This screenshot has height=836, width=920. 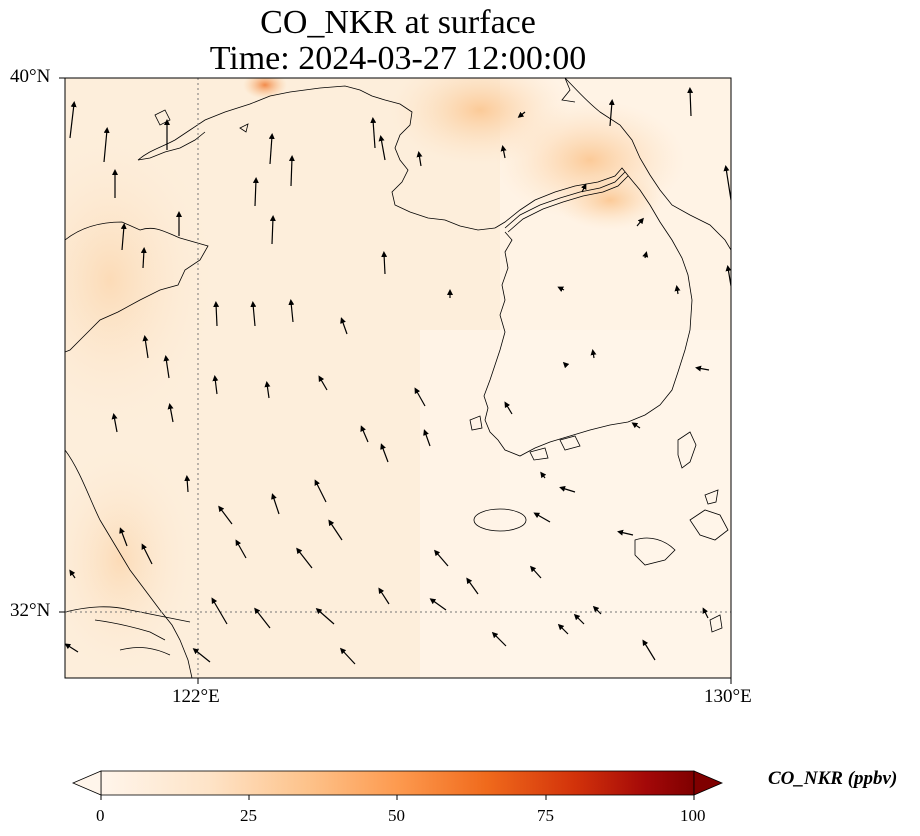 What do you see at coordinates (728, 696) in the screenshot?
I see `lon-label-130E: 130°E` at bounding box center [728, 696].